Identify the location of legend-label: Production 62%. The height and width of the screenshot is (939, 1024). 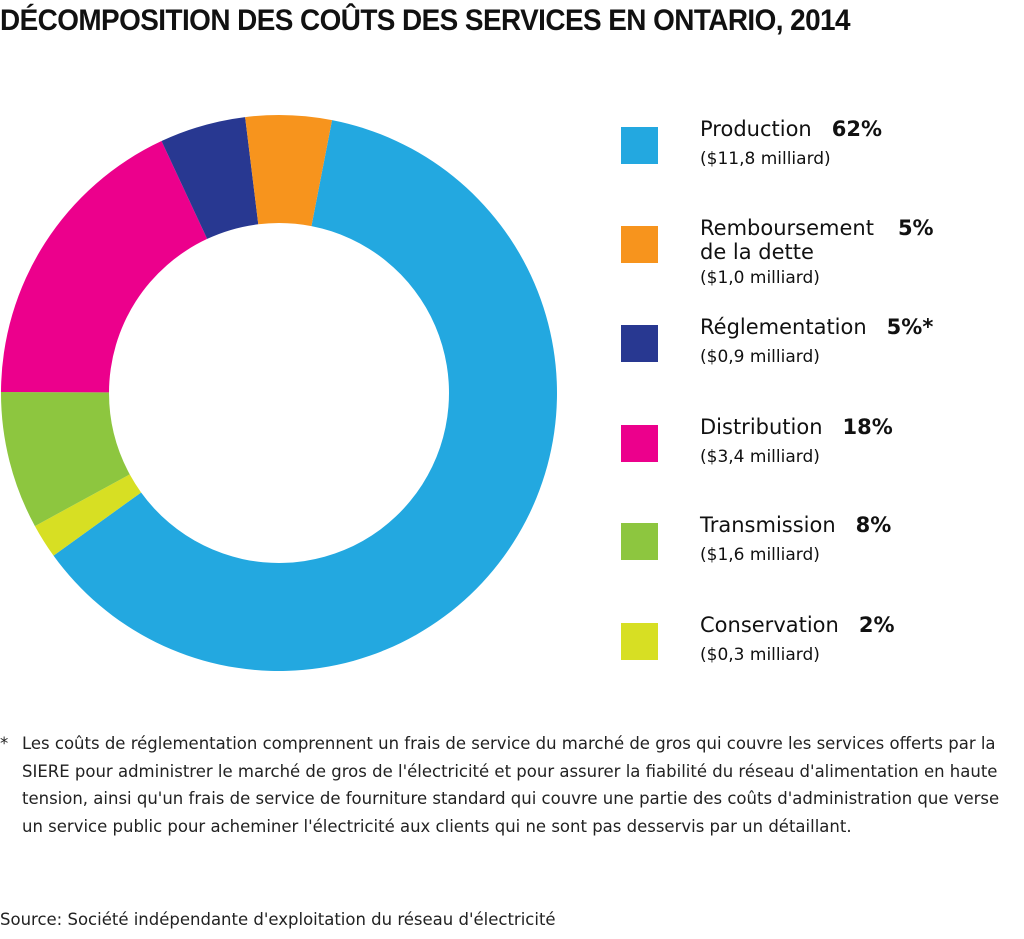
(791, 129).